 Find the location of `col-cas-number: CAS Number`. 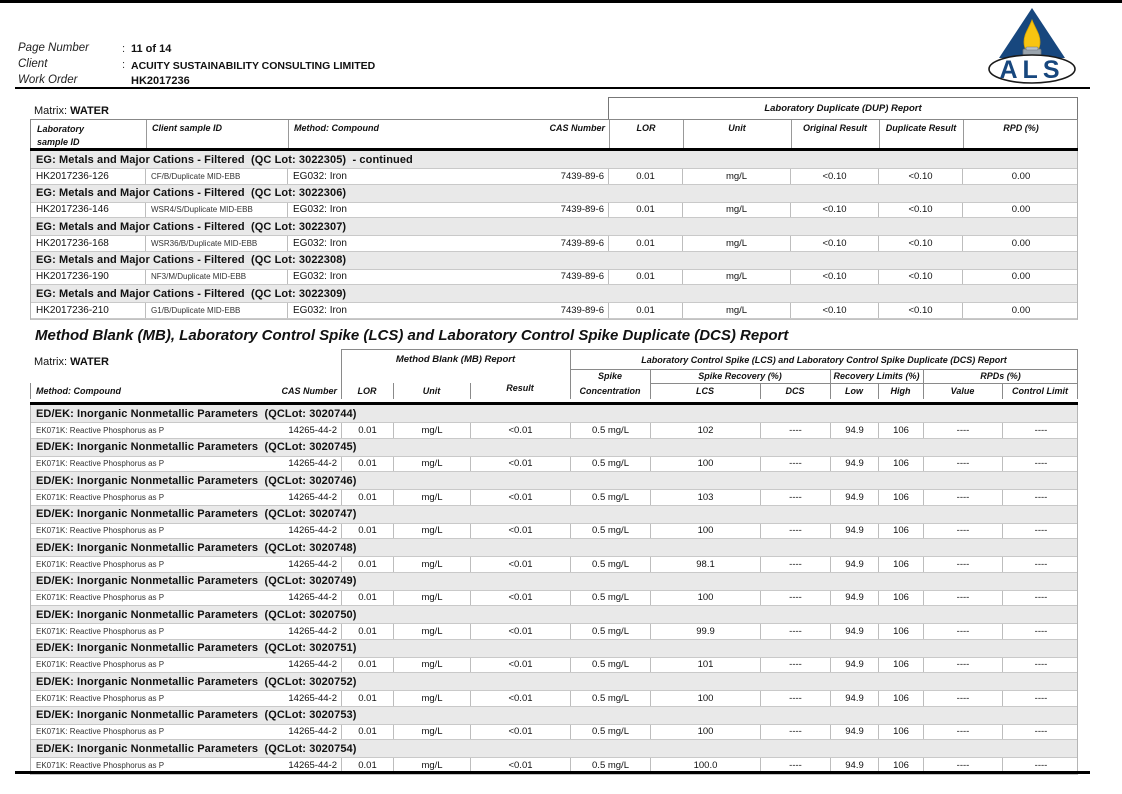

col-cas-number: CAS Number is located at coordinates (577, 128).